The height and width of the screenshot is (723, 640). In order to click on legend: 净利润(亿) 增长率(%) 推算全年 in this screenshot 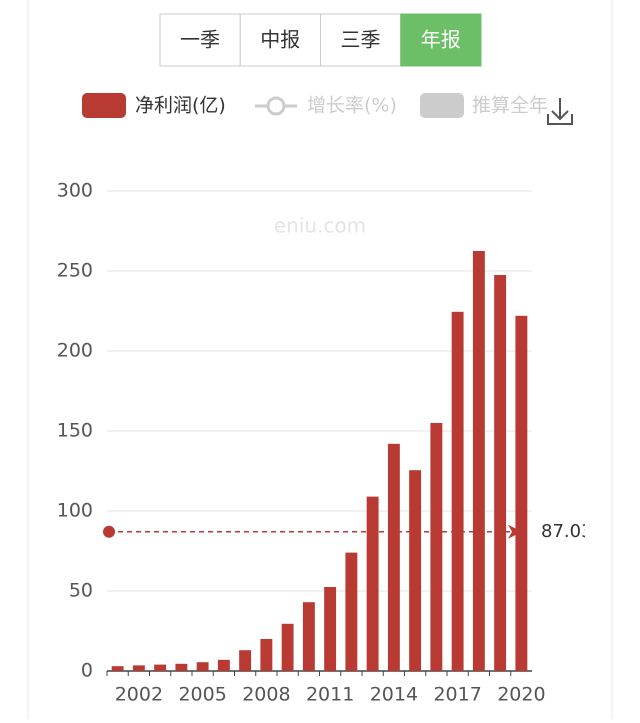, I will do `click(327, 109)`.